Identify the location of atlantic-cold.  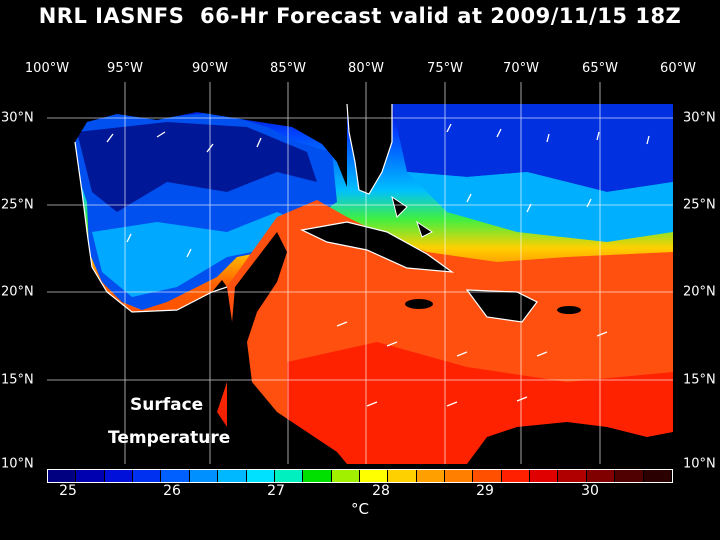
(532, 148).